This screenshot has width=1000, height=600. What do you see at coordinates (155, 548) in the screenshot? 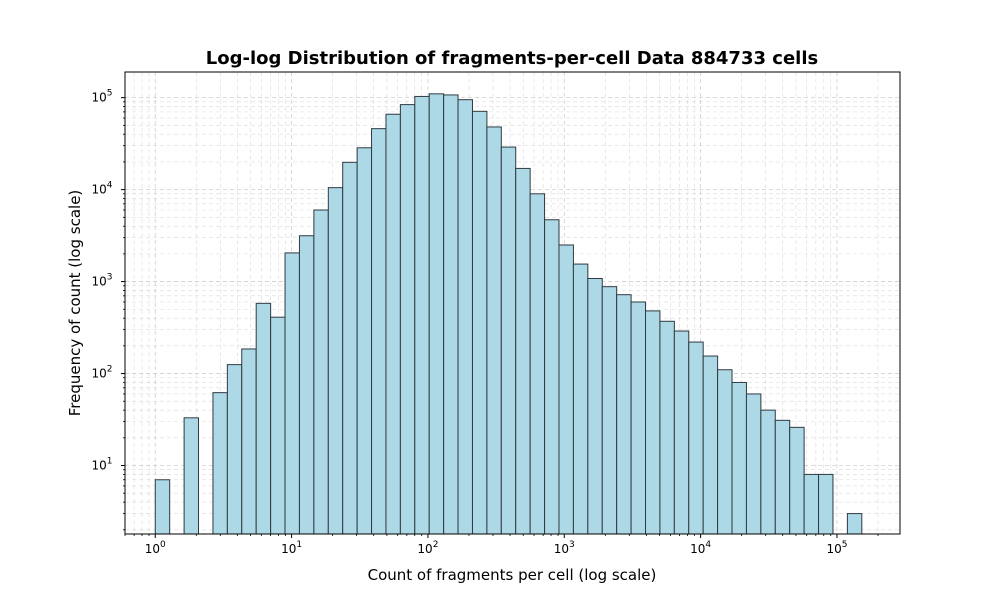
I see `x-tick-label: 10⁰` at bounding box center [155, 548].